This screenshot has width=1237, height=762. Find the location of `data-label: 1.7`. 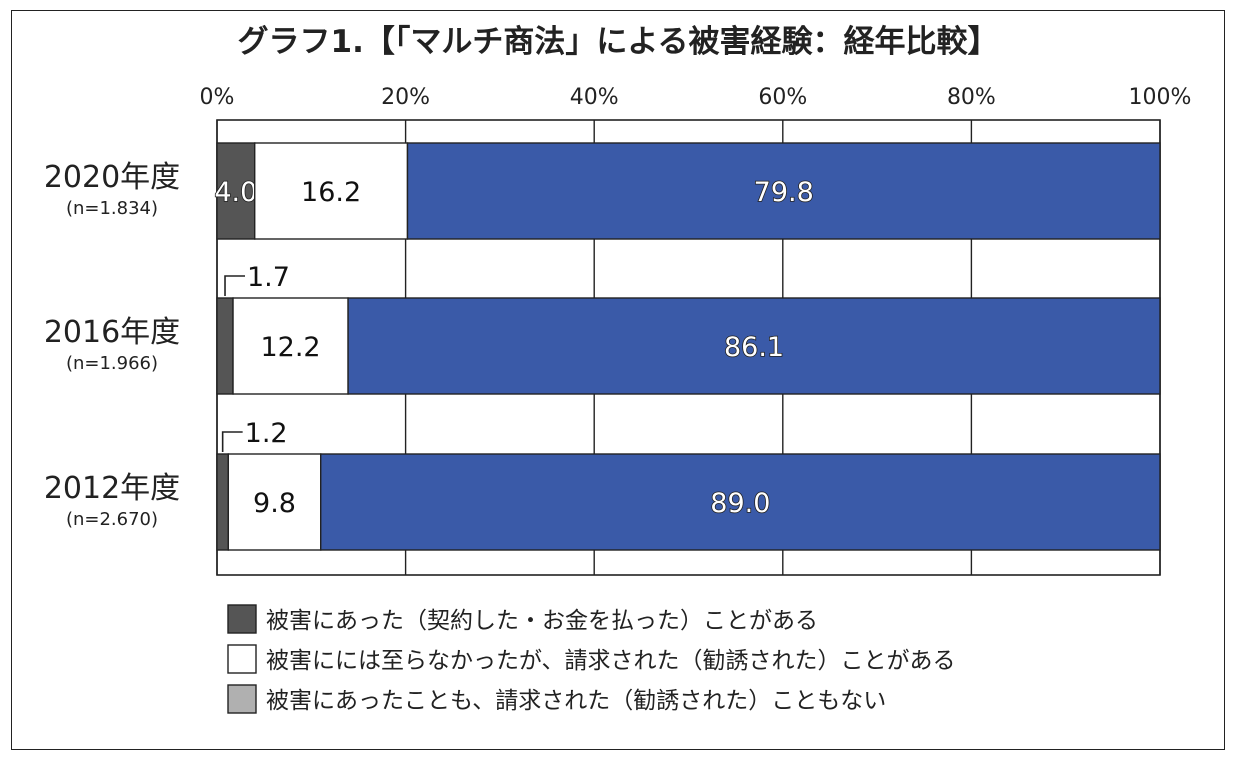

data-label: 1.7 is located at coordinates (268, 277).